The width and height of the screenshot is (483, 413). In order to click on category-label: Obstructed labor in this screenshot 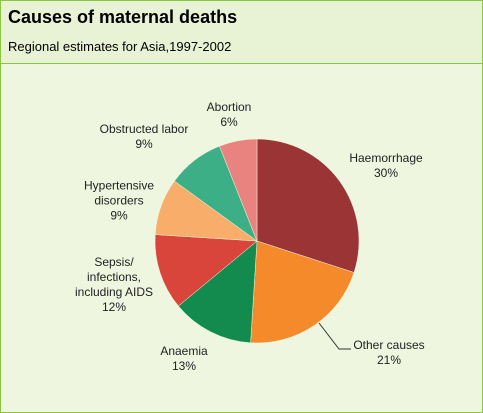, I will do `click(144, 129)`.